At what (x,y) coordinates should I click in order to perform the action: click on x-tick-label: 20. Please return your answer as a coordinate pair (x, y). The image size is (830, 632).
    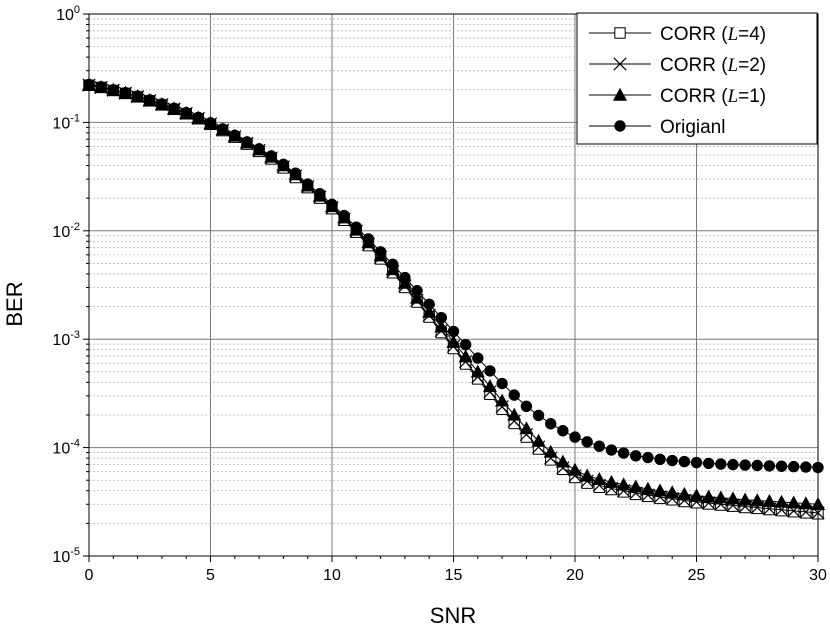
    Looking at the image, I should click on (575, 575).